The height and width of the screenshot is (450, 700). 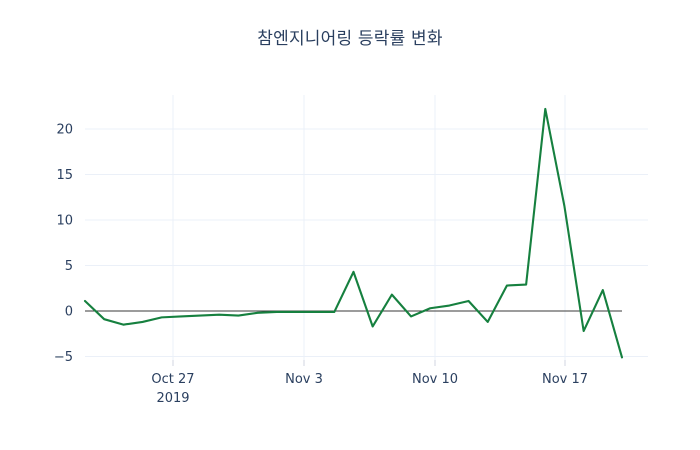 I want to click on x-tick-label: Oct 27, so click(x=172, y=379).